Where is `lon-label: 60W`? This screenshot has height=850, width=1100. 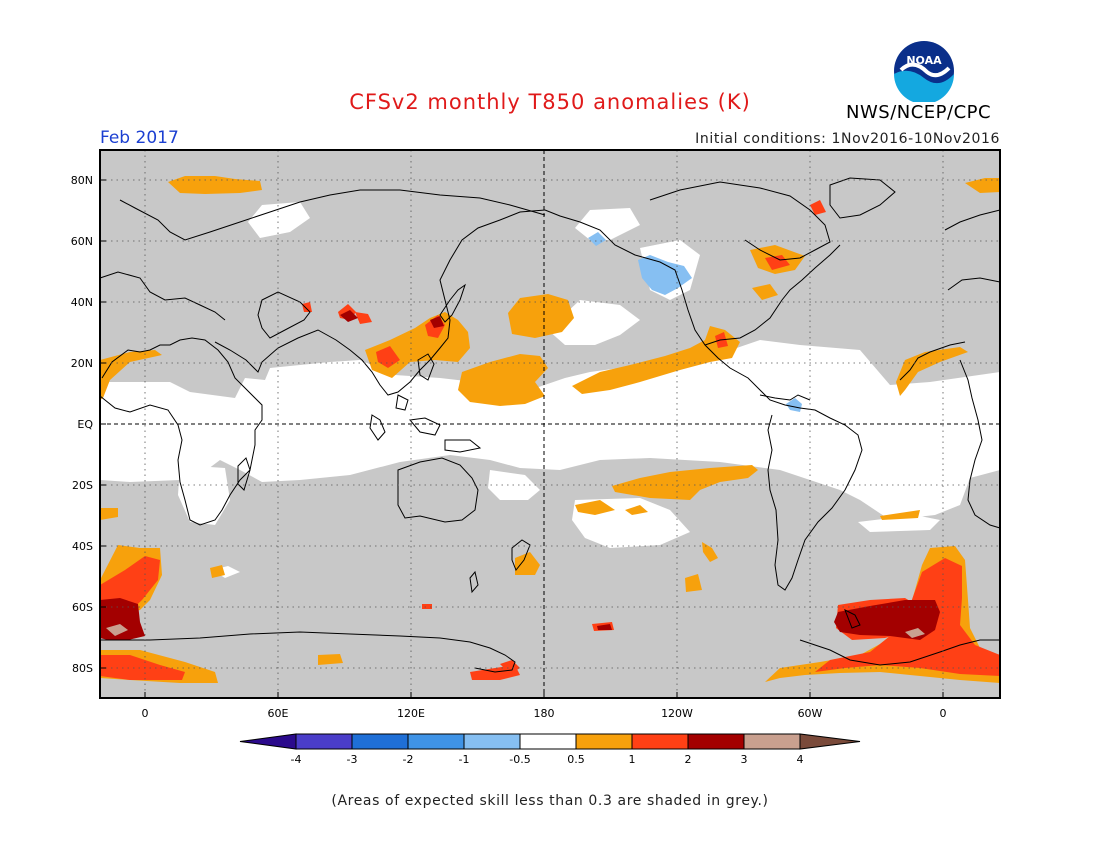 lon-label: 60W is located at coordinates (810, 713).